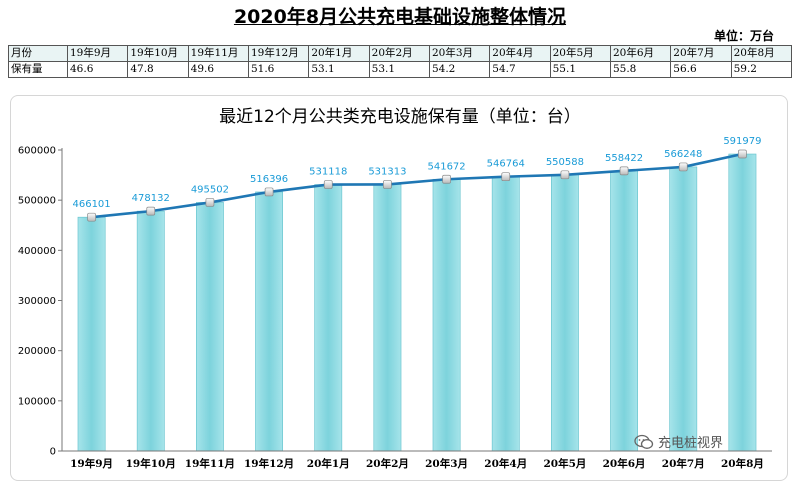 The image size is (800, 487). Describe the element at coordinates (210, 189) in the screenshot. I see `data-label: 495502` at that location.